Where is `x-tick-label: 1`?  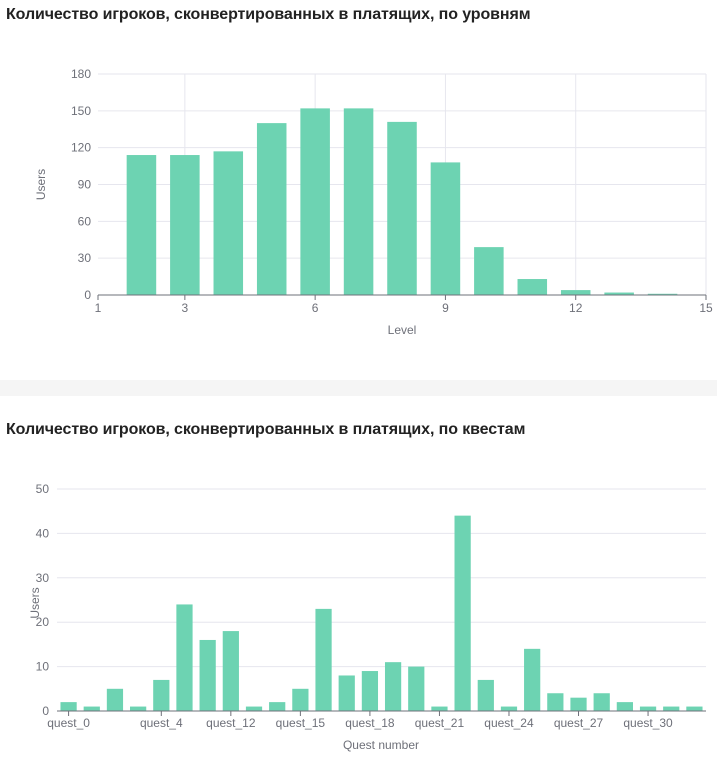
x-tick-label: 1 is located at coordinates (98, 308).